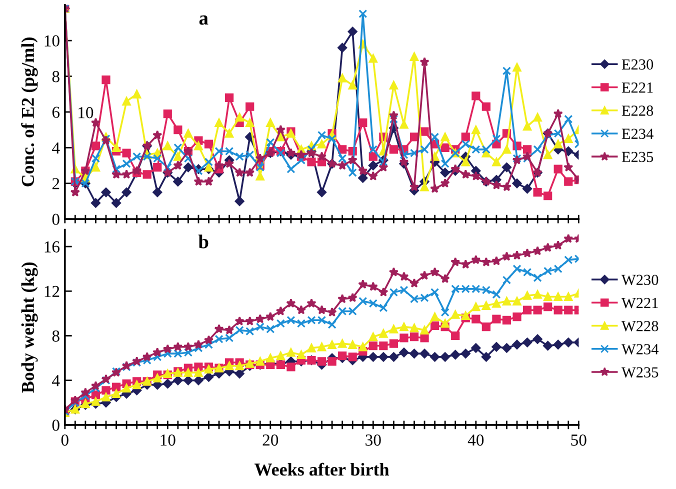 Image resolution: width=676 pixels, height=489 pixels. I want to click on annotation: b, so click(203, 241).